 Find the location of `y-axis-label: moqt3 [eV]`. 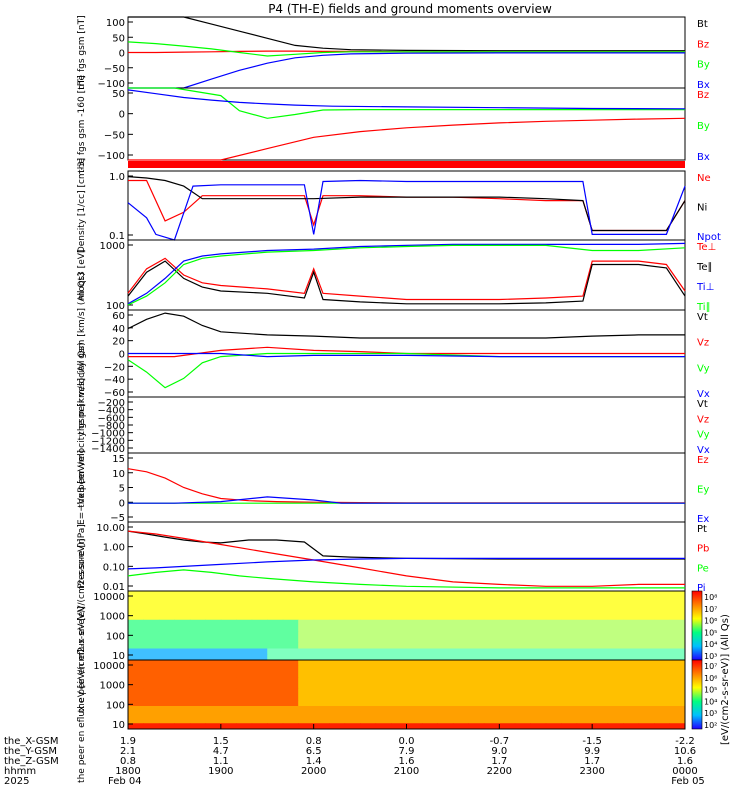

y-axis-label: moqt3 [eV] is located at coordinates (82, 275).